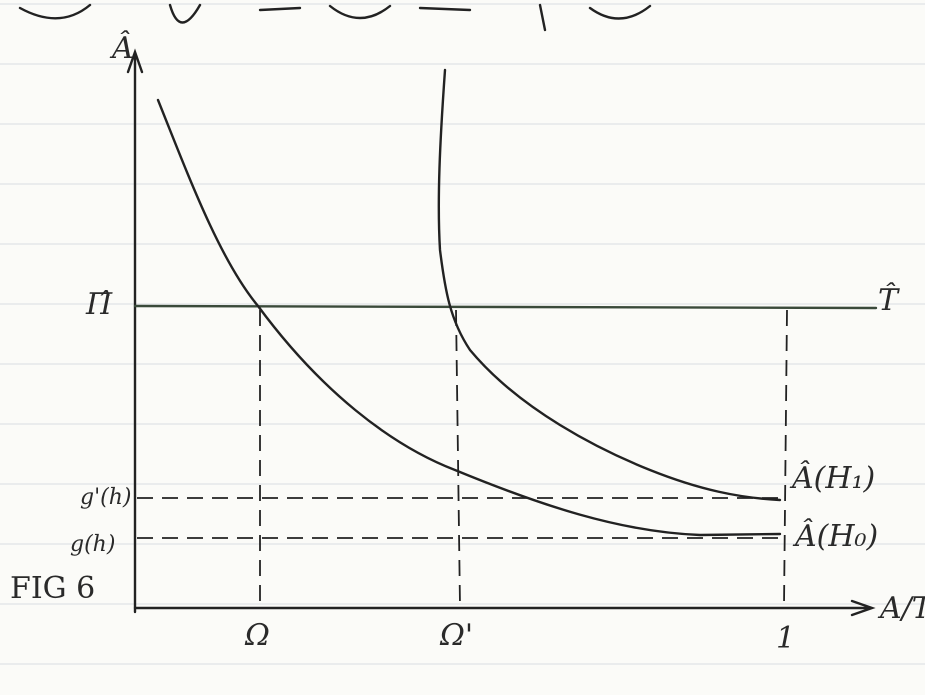 The height and width of the screenshot is (695, 925). Describe the element at coordinates (92, 544) in the screenshot. I see `y-mark: g(h)` at that location.